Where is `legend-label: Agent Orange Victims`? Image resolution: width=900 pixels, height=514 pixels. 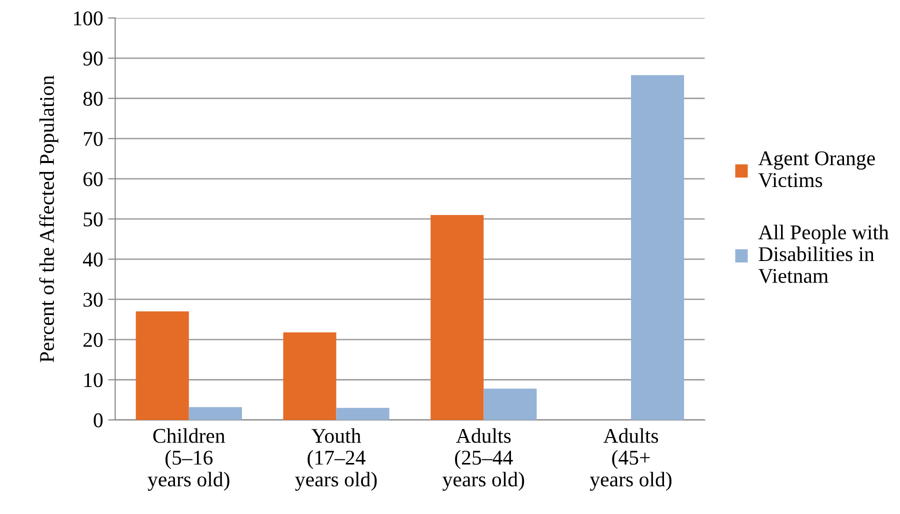
legend-label: Agent Orange Victims is located at coordinates (816, 169).